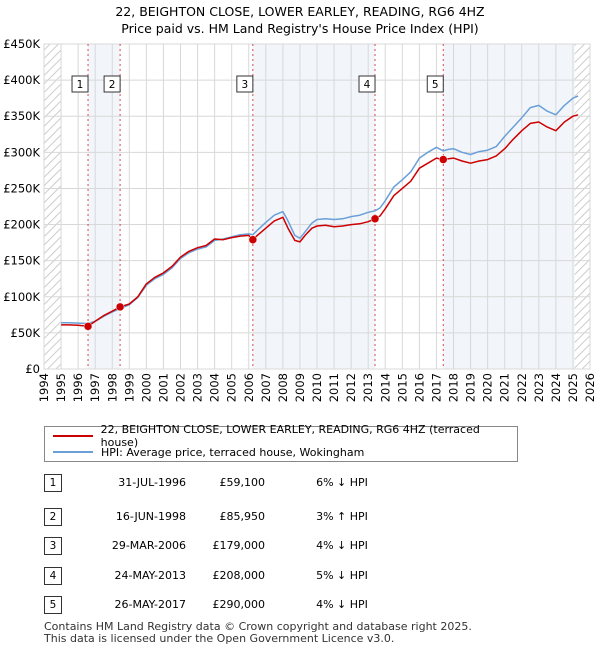  I want to click on y-tick-label: £100K, so click(21, 297).